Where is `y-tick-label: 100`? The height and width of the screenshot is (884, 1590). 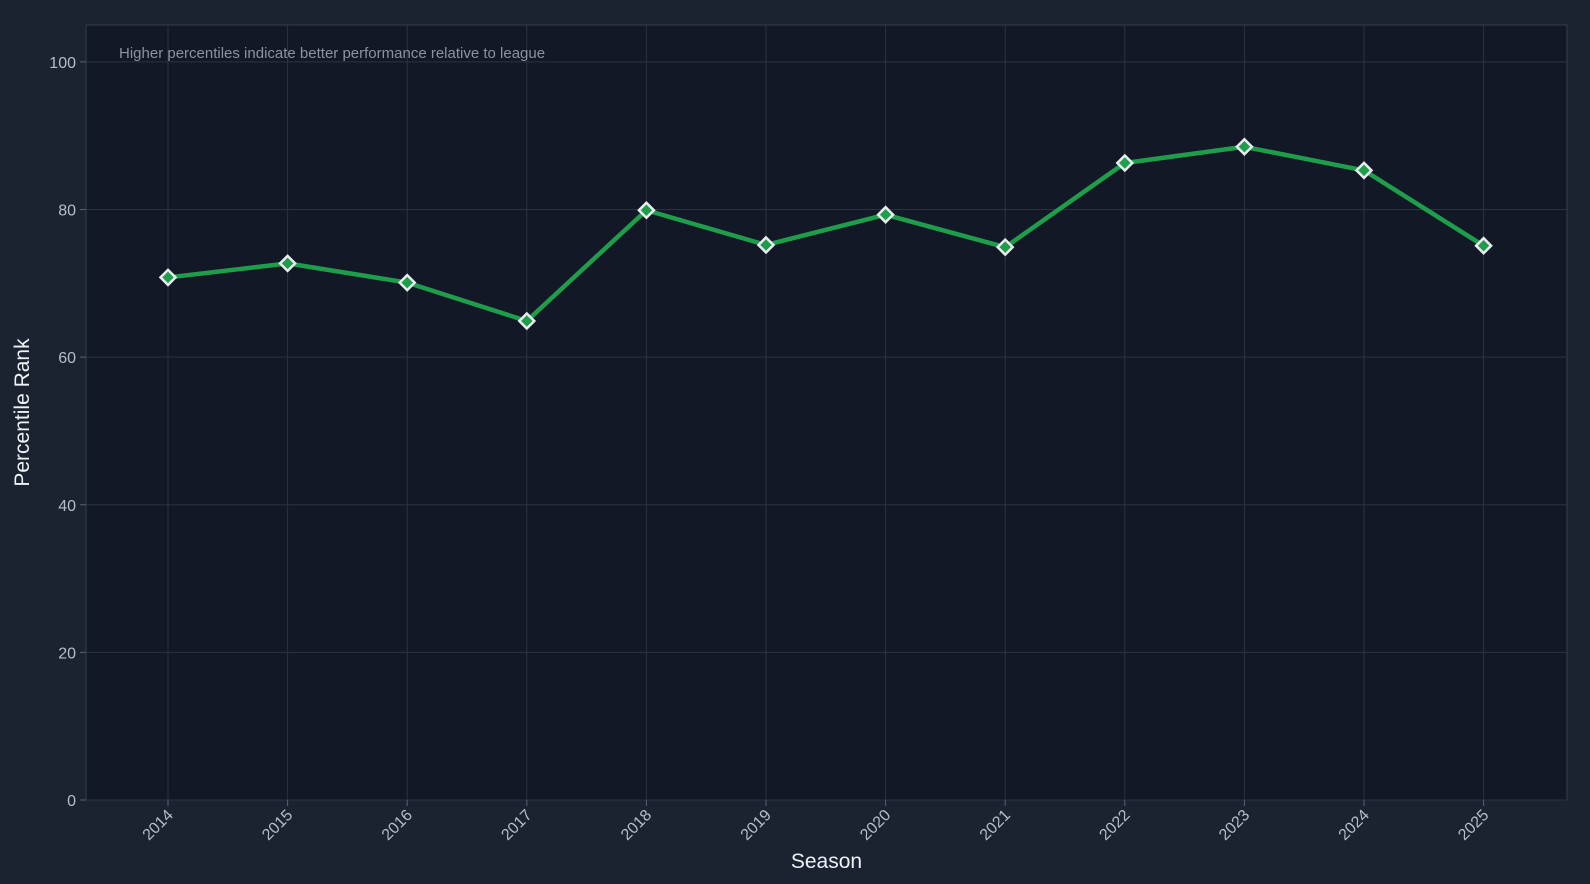
y-tick-label: 100 is located at coordinates (62, 63).